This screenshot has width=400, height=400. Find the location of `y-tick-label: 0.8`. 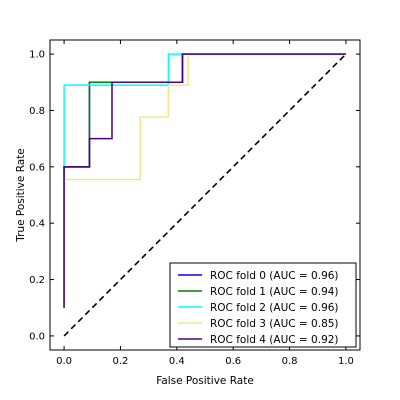

y-tick-label: 0.8 is located at coordinates (37, 111).